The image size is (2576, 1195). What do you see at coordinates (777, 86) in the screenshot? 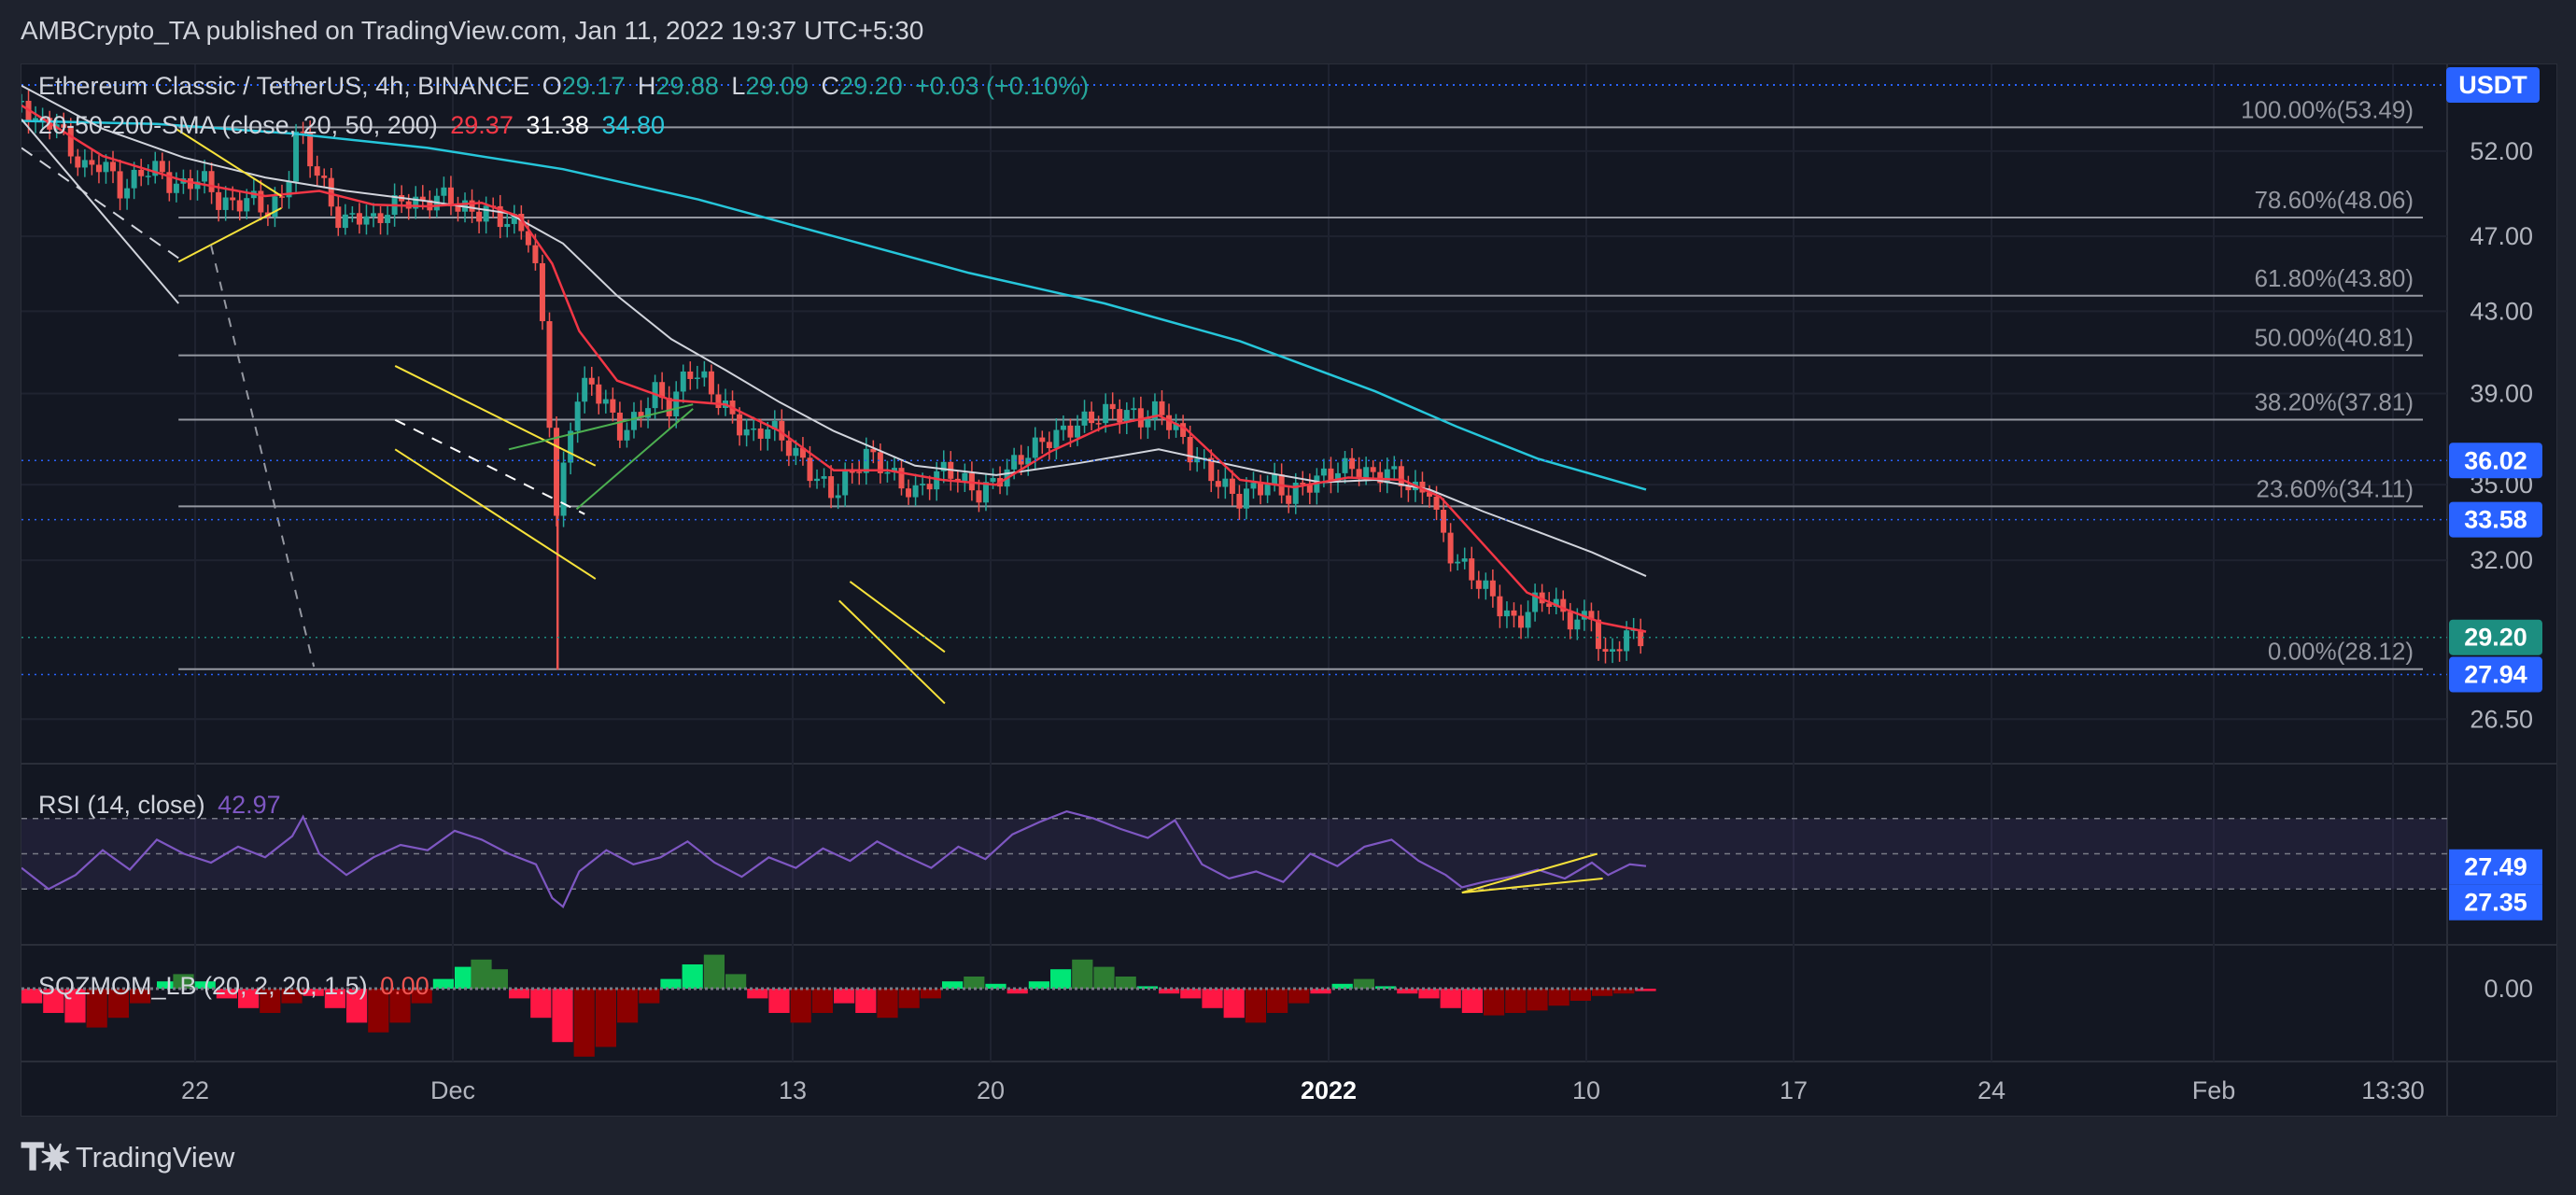
I see `low-value: 29.09` at bounding box center [777, 86].